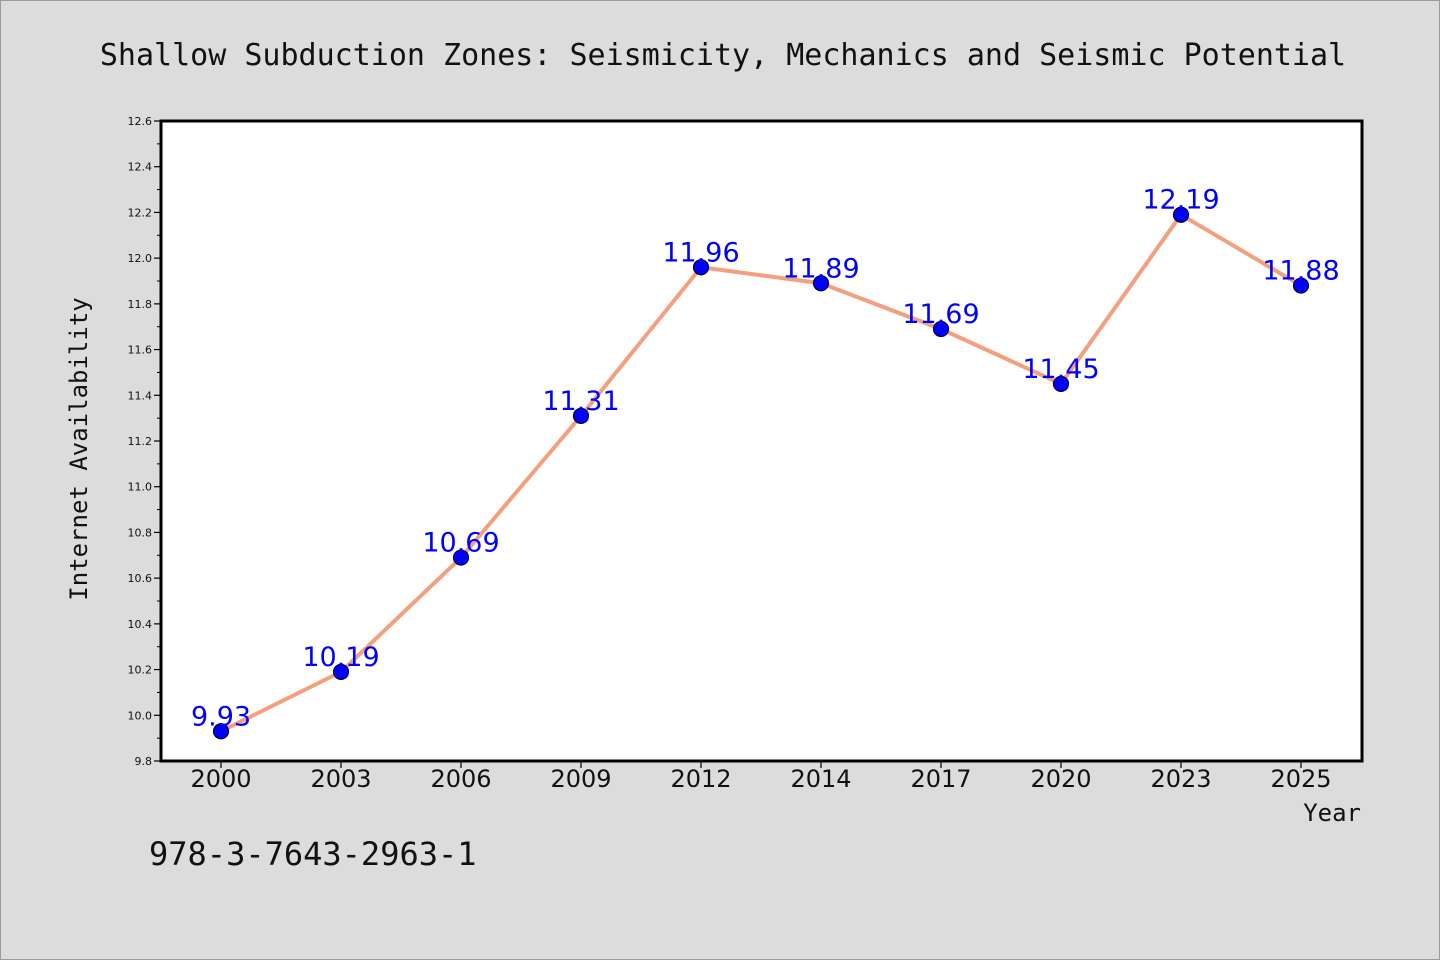  I want to click on x-axis-label: Year, so click(1332, 813).